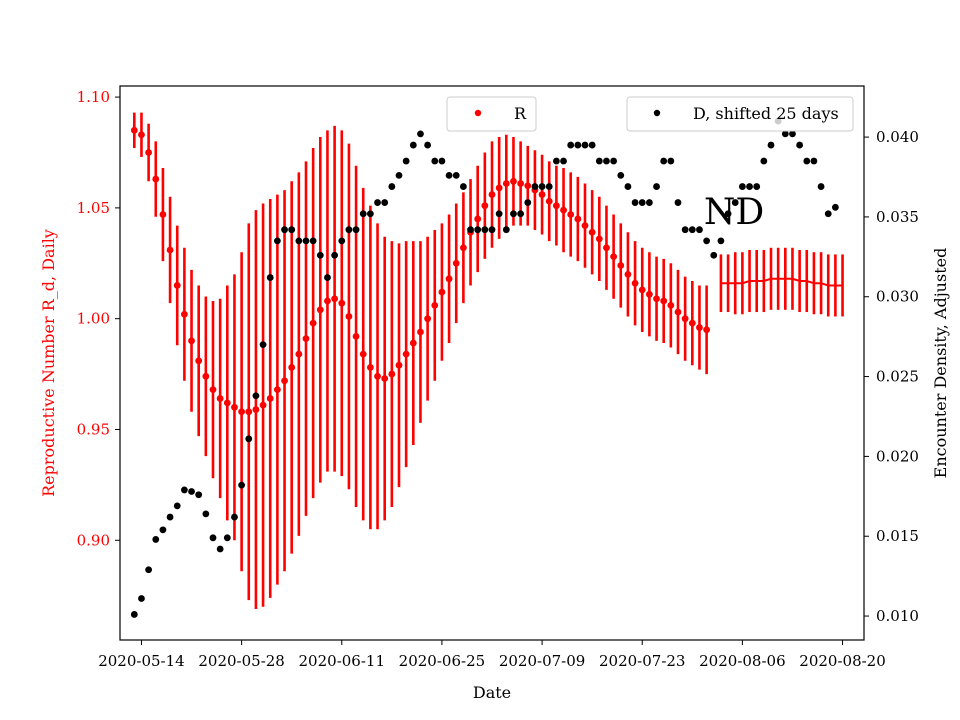 This screenshot has width=960, height=720. What do you see at coordinates (141, 661) in the screenshot?
I see `x-tick-label: 2020-05-14` at bounding box center [141, 661].